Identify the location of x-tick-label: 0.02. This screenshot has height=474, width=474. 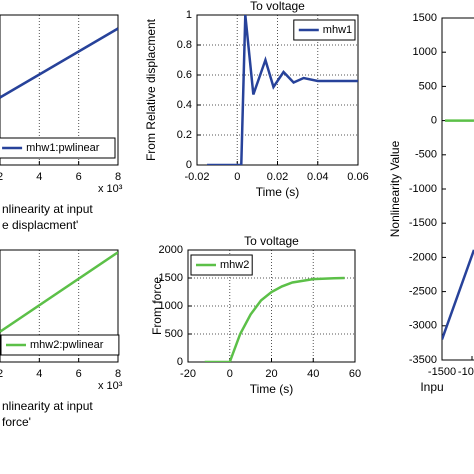
(277, 177).